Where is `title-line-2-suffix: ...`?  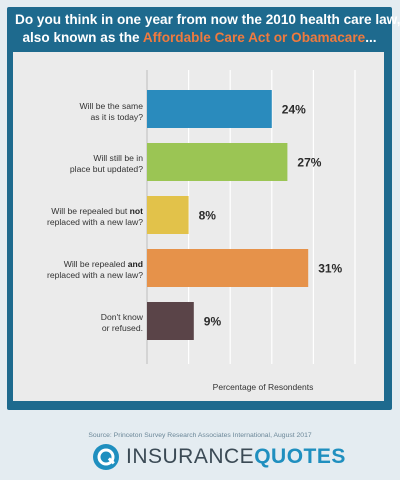
title-line-2-suffix: ... is located at coordinates (371, 37).